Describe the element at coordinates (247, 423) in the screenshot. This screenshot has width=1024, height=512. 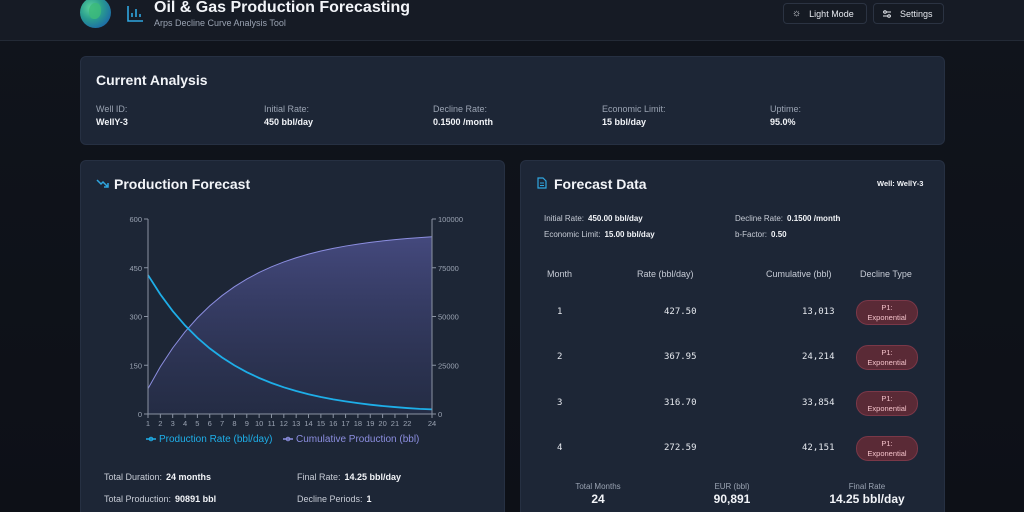
I see `x-tick-label: 9` at that location.